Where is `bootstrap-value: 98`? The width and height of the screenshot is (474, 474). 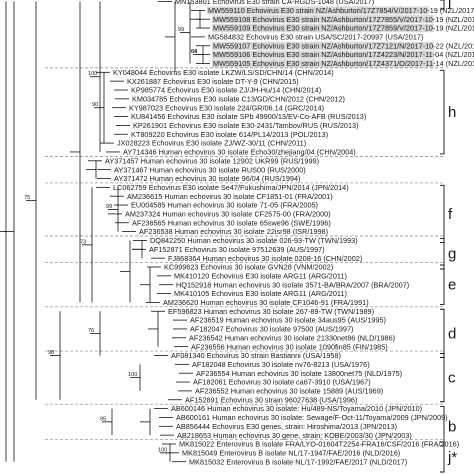
bootstrap-value: 98 is located at coordinates (51, 353).